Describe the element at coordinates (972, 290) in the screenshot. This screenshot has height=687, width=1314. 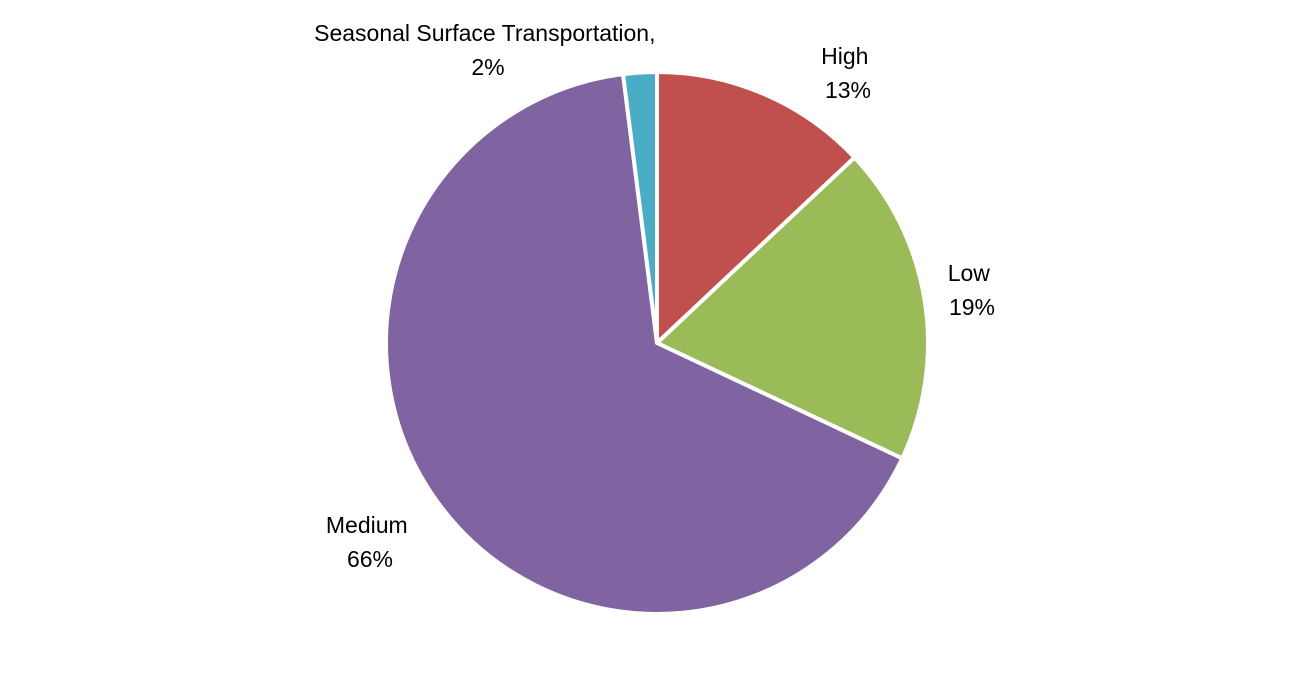
I see `data-label-low: Low 19%` at that location.